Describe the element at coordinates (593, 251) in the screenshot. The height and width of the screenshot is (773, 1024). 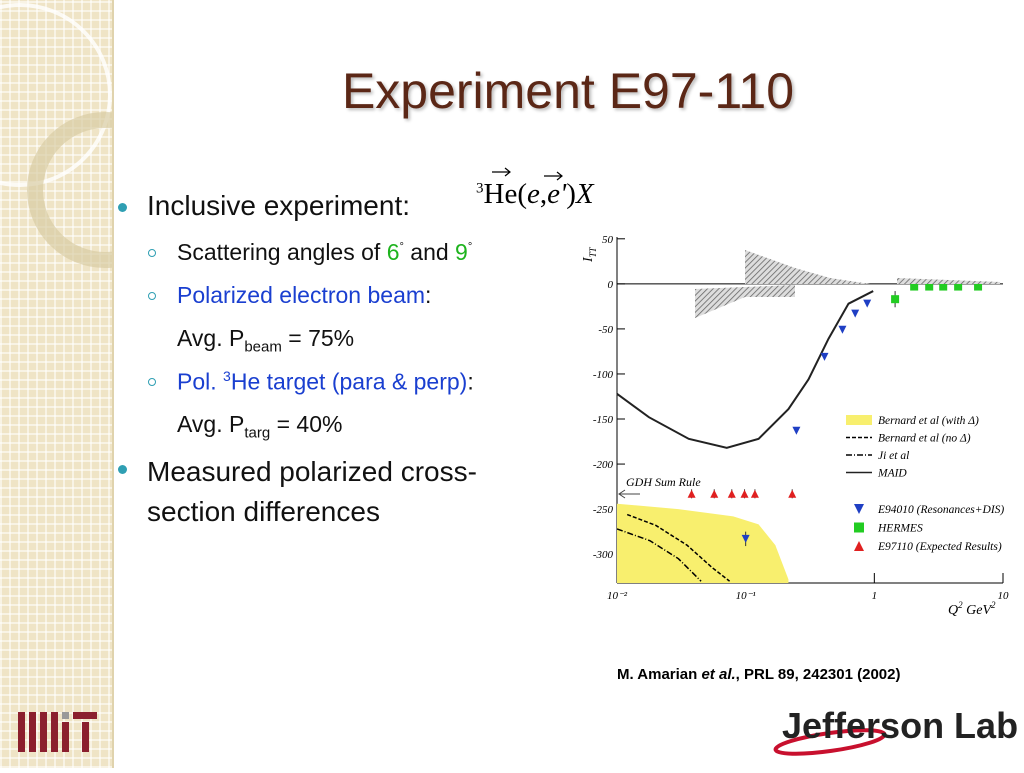
I see `label-sub: TT` at that location.